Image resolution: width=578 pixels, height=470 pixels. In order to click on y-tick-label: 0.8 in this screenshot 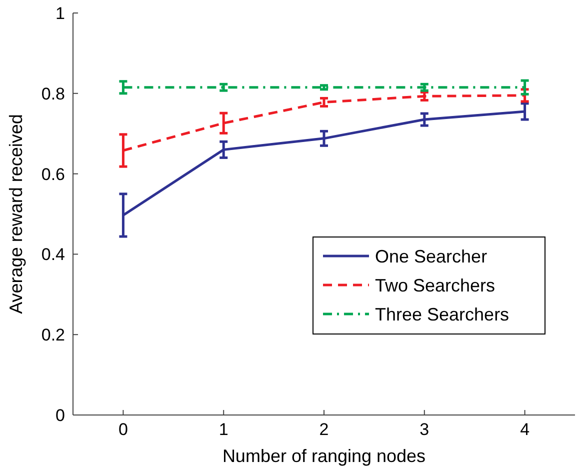, I will do `click(53, 94)`.